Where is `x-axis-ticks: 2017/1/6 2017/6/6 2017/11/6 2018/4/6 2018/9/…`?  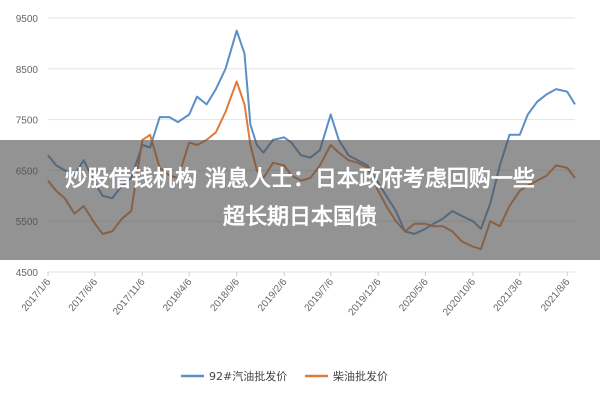
x-axis-ticks: 2017/1/6 2017/6/6 2017/11/6 2018/4/6 2018/9/… is located at coordinates (296, 295).